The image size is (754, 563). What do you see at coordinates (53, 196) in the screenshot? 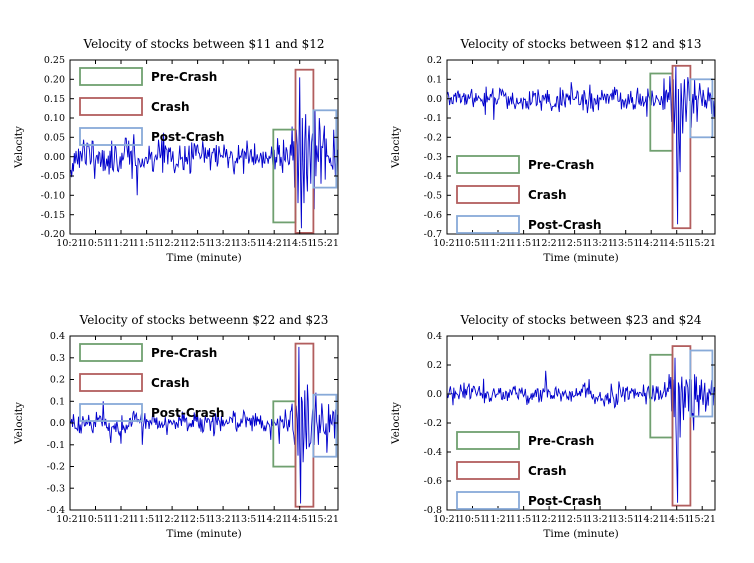
I see `y-tick-label: -0.10` at bounding box center [53, 196].